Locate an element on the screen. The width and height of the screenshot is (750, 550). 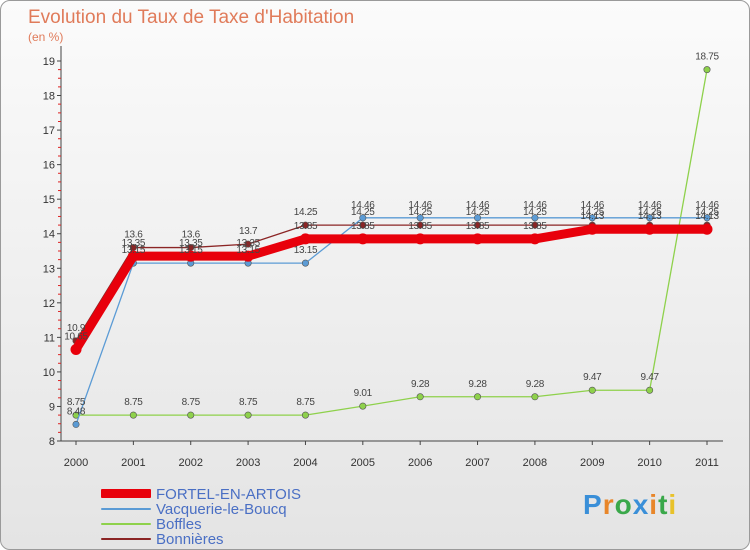
legend-label-bonnieres: Bonnières is located at coordinates (190, 539).